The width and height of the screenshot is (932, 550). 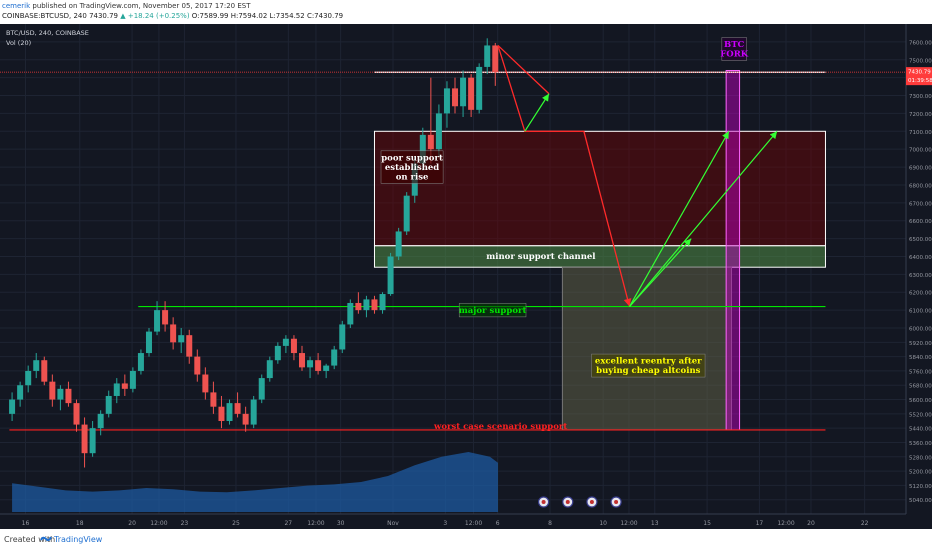 I want to click on y-tick-label: 5200.00, so click(x=920, y=473).